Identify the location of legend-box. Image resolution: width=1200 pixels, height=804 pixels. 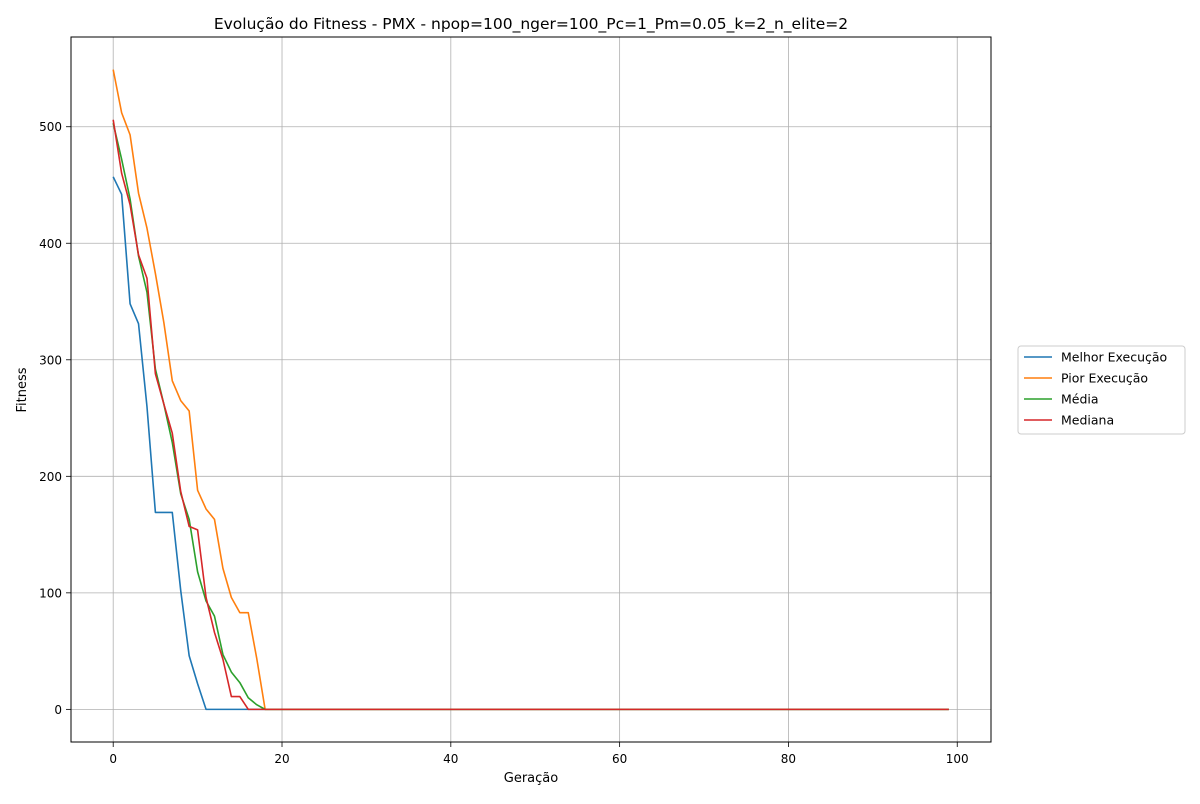
(1101, 390).